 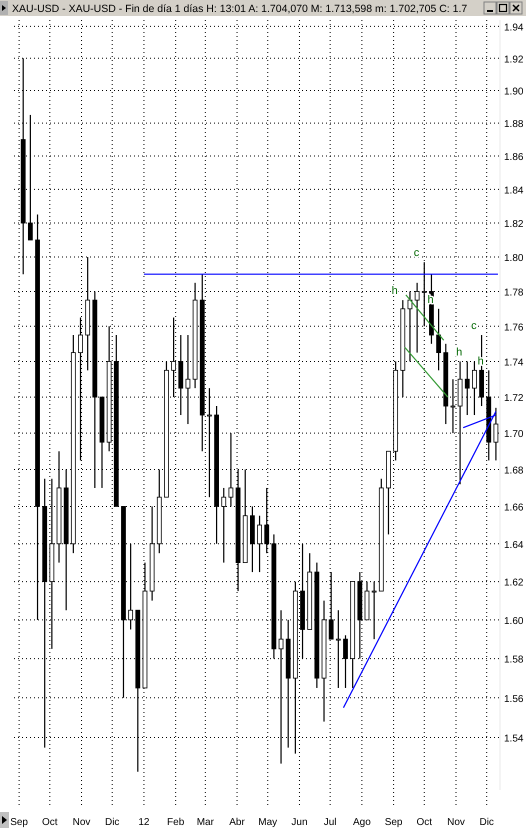 What do you see at coordinates (237, 822) in the screenshot?
I see `x-tick-label: Abr` at bounding box center [237, 822].